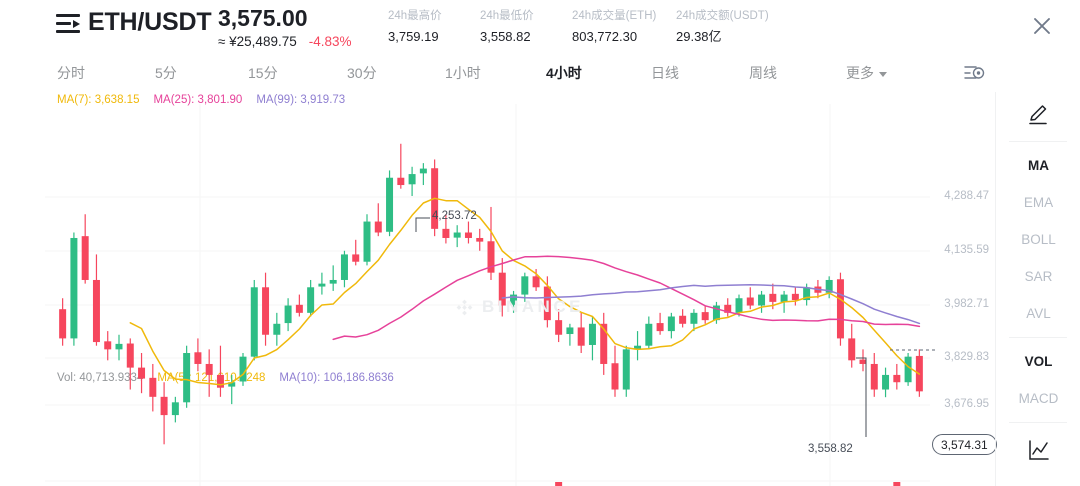 The height and width of the screenshot is (486, 1080). I want to click on price-tick: 3,829.83, so click(966, 357).